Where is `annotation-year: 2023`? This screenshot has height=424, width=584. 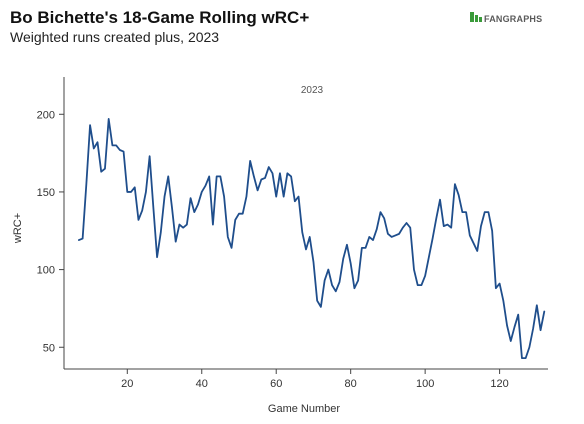 annotation-year: 2023 is located at coordinates (312, 90).